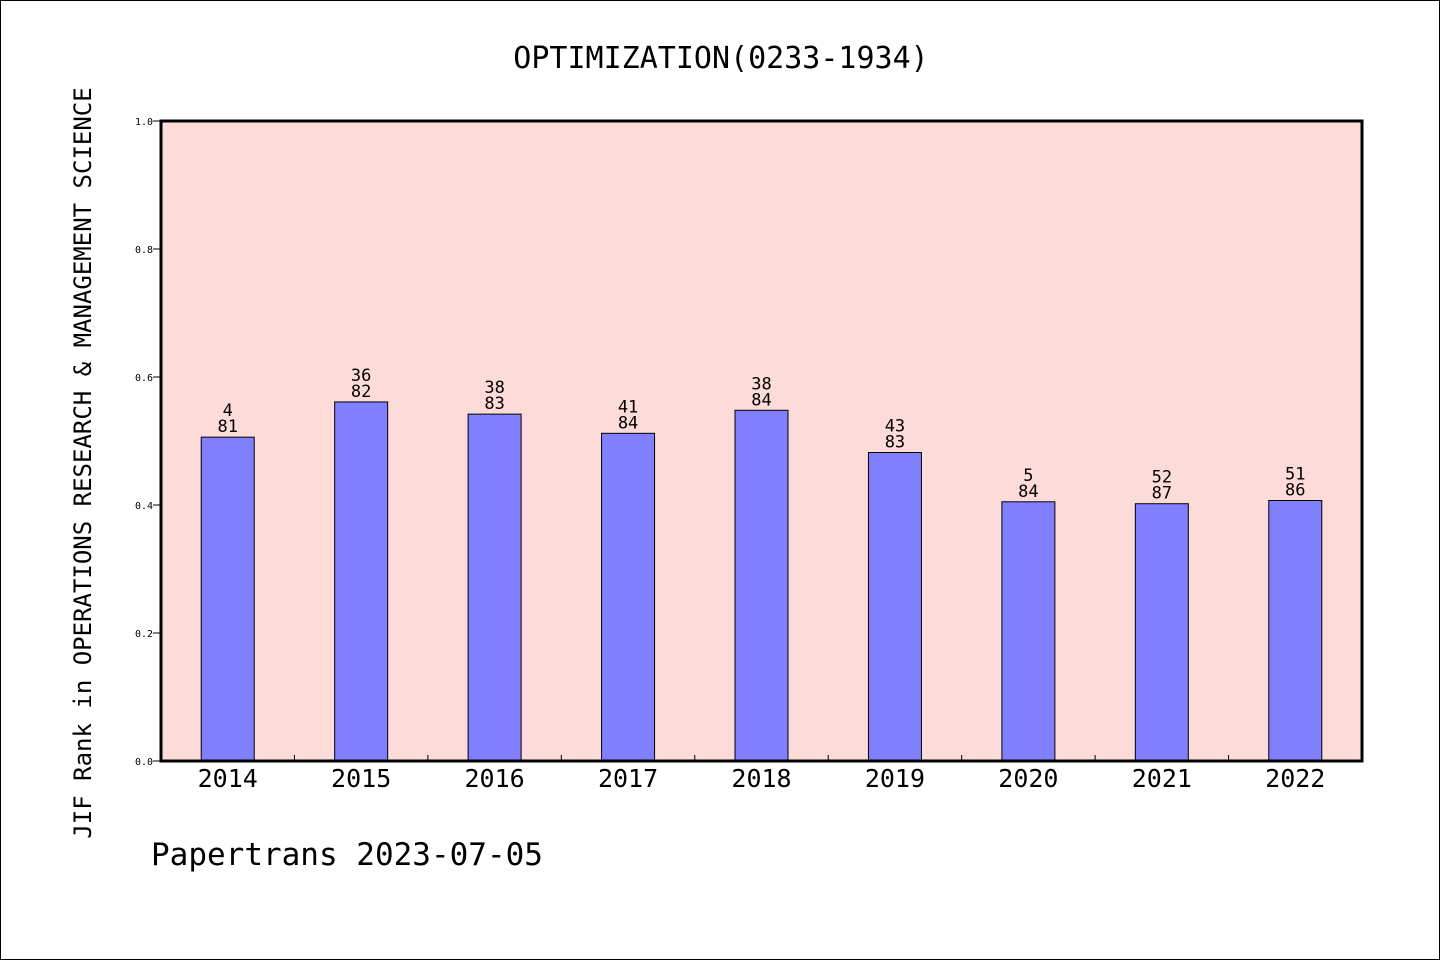  What do you see at coordinates (227, 599) in the screenshot?
I see `bar-2014` at bounding box center [227, 599].